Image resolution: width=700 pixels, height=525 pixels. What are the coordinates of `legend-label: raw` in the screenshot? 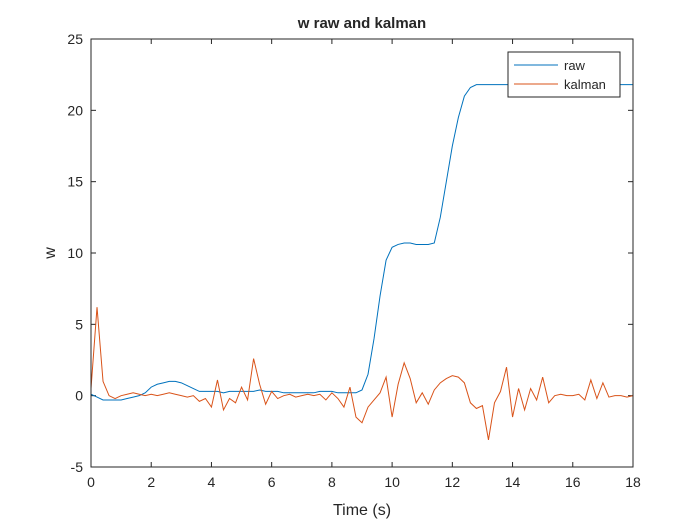 It's located at (575, 65).